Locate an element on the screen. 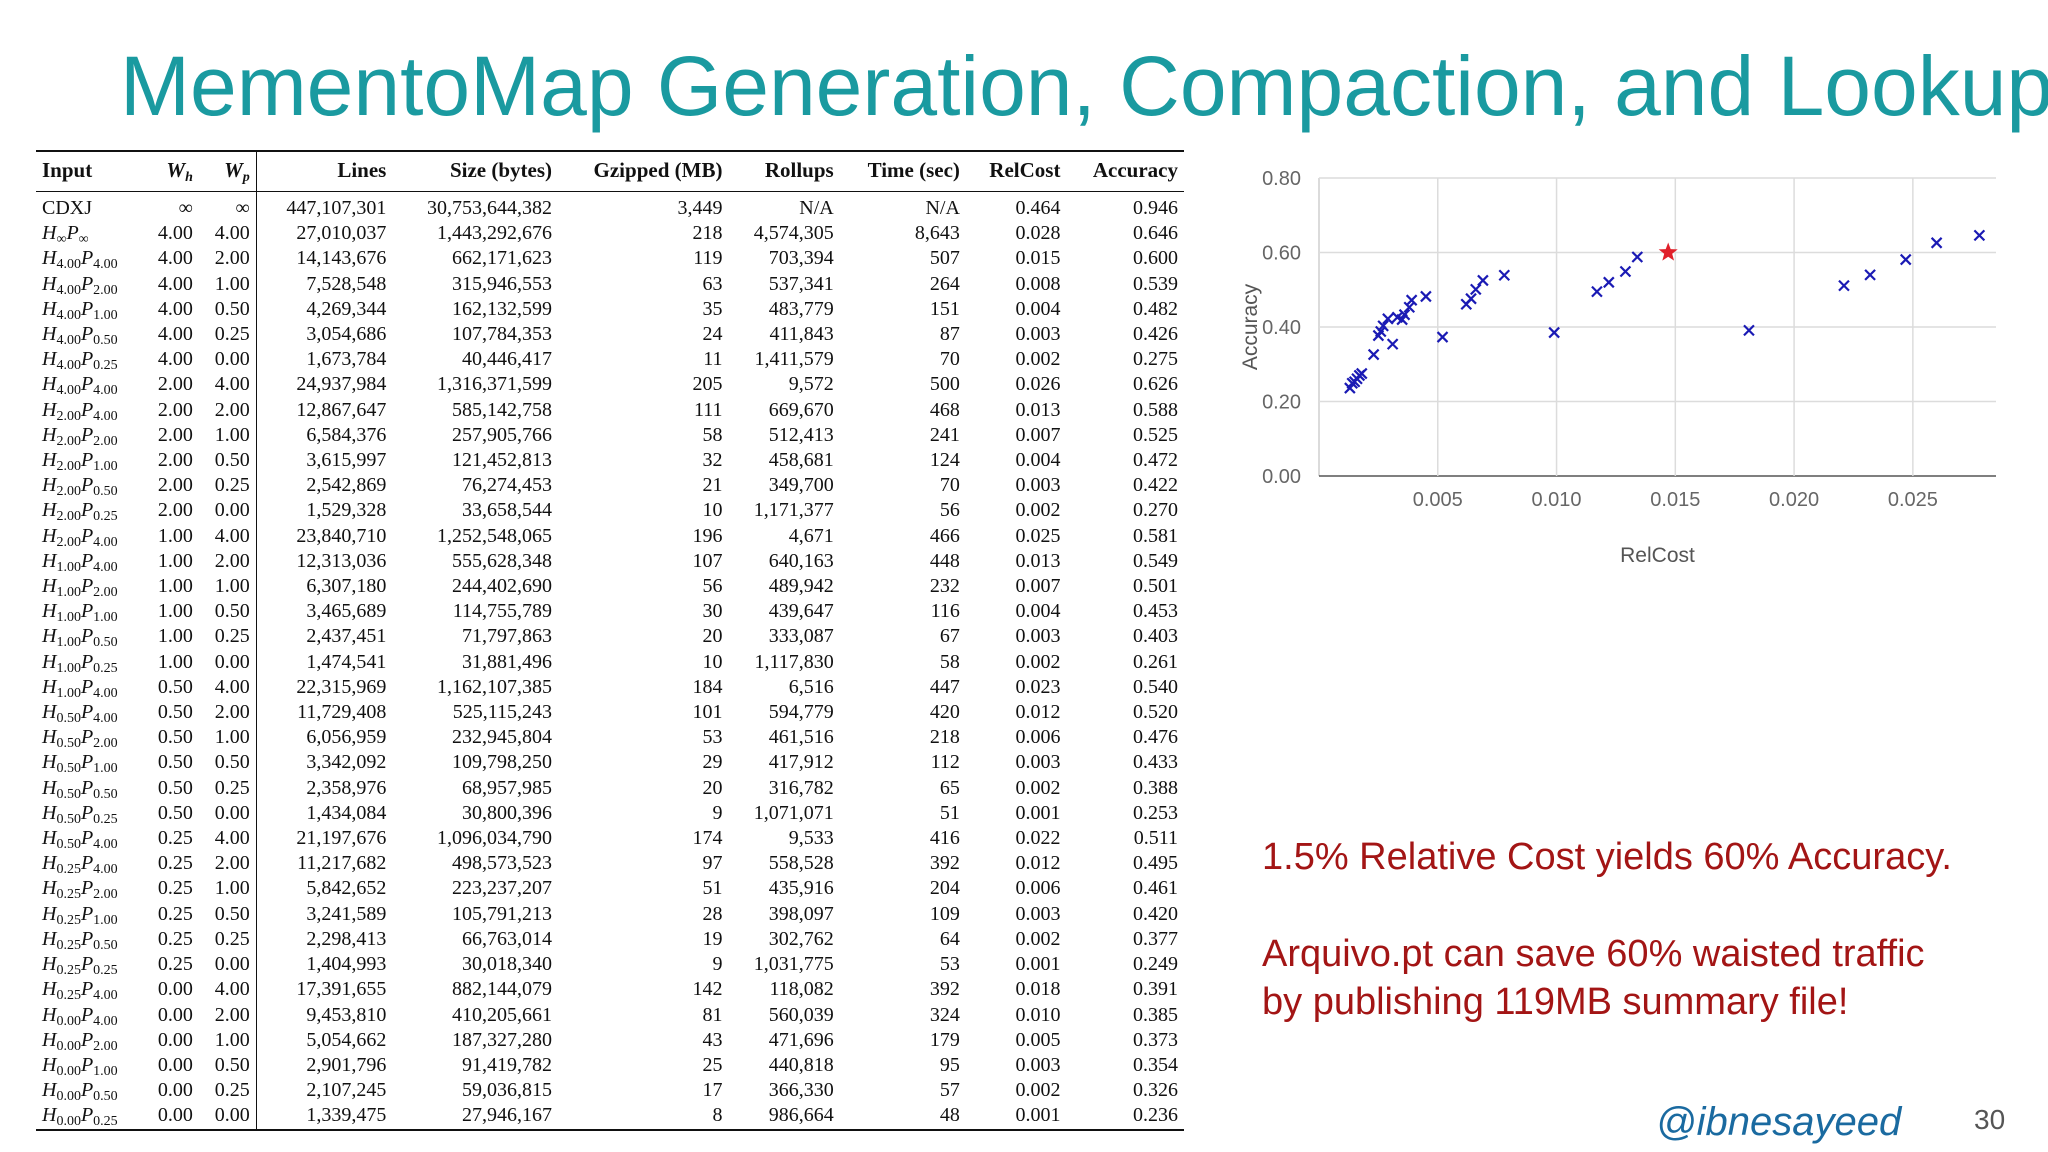 The height and width of the screenshot is (1152, 2048). table-cell-relcost: 0.007 is located at coordinates (1038, 586).